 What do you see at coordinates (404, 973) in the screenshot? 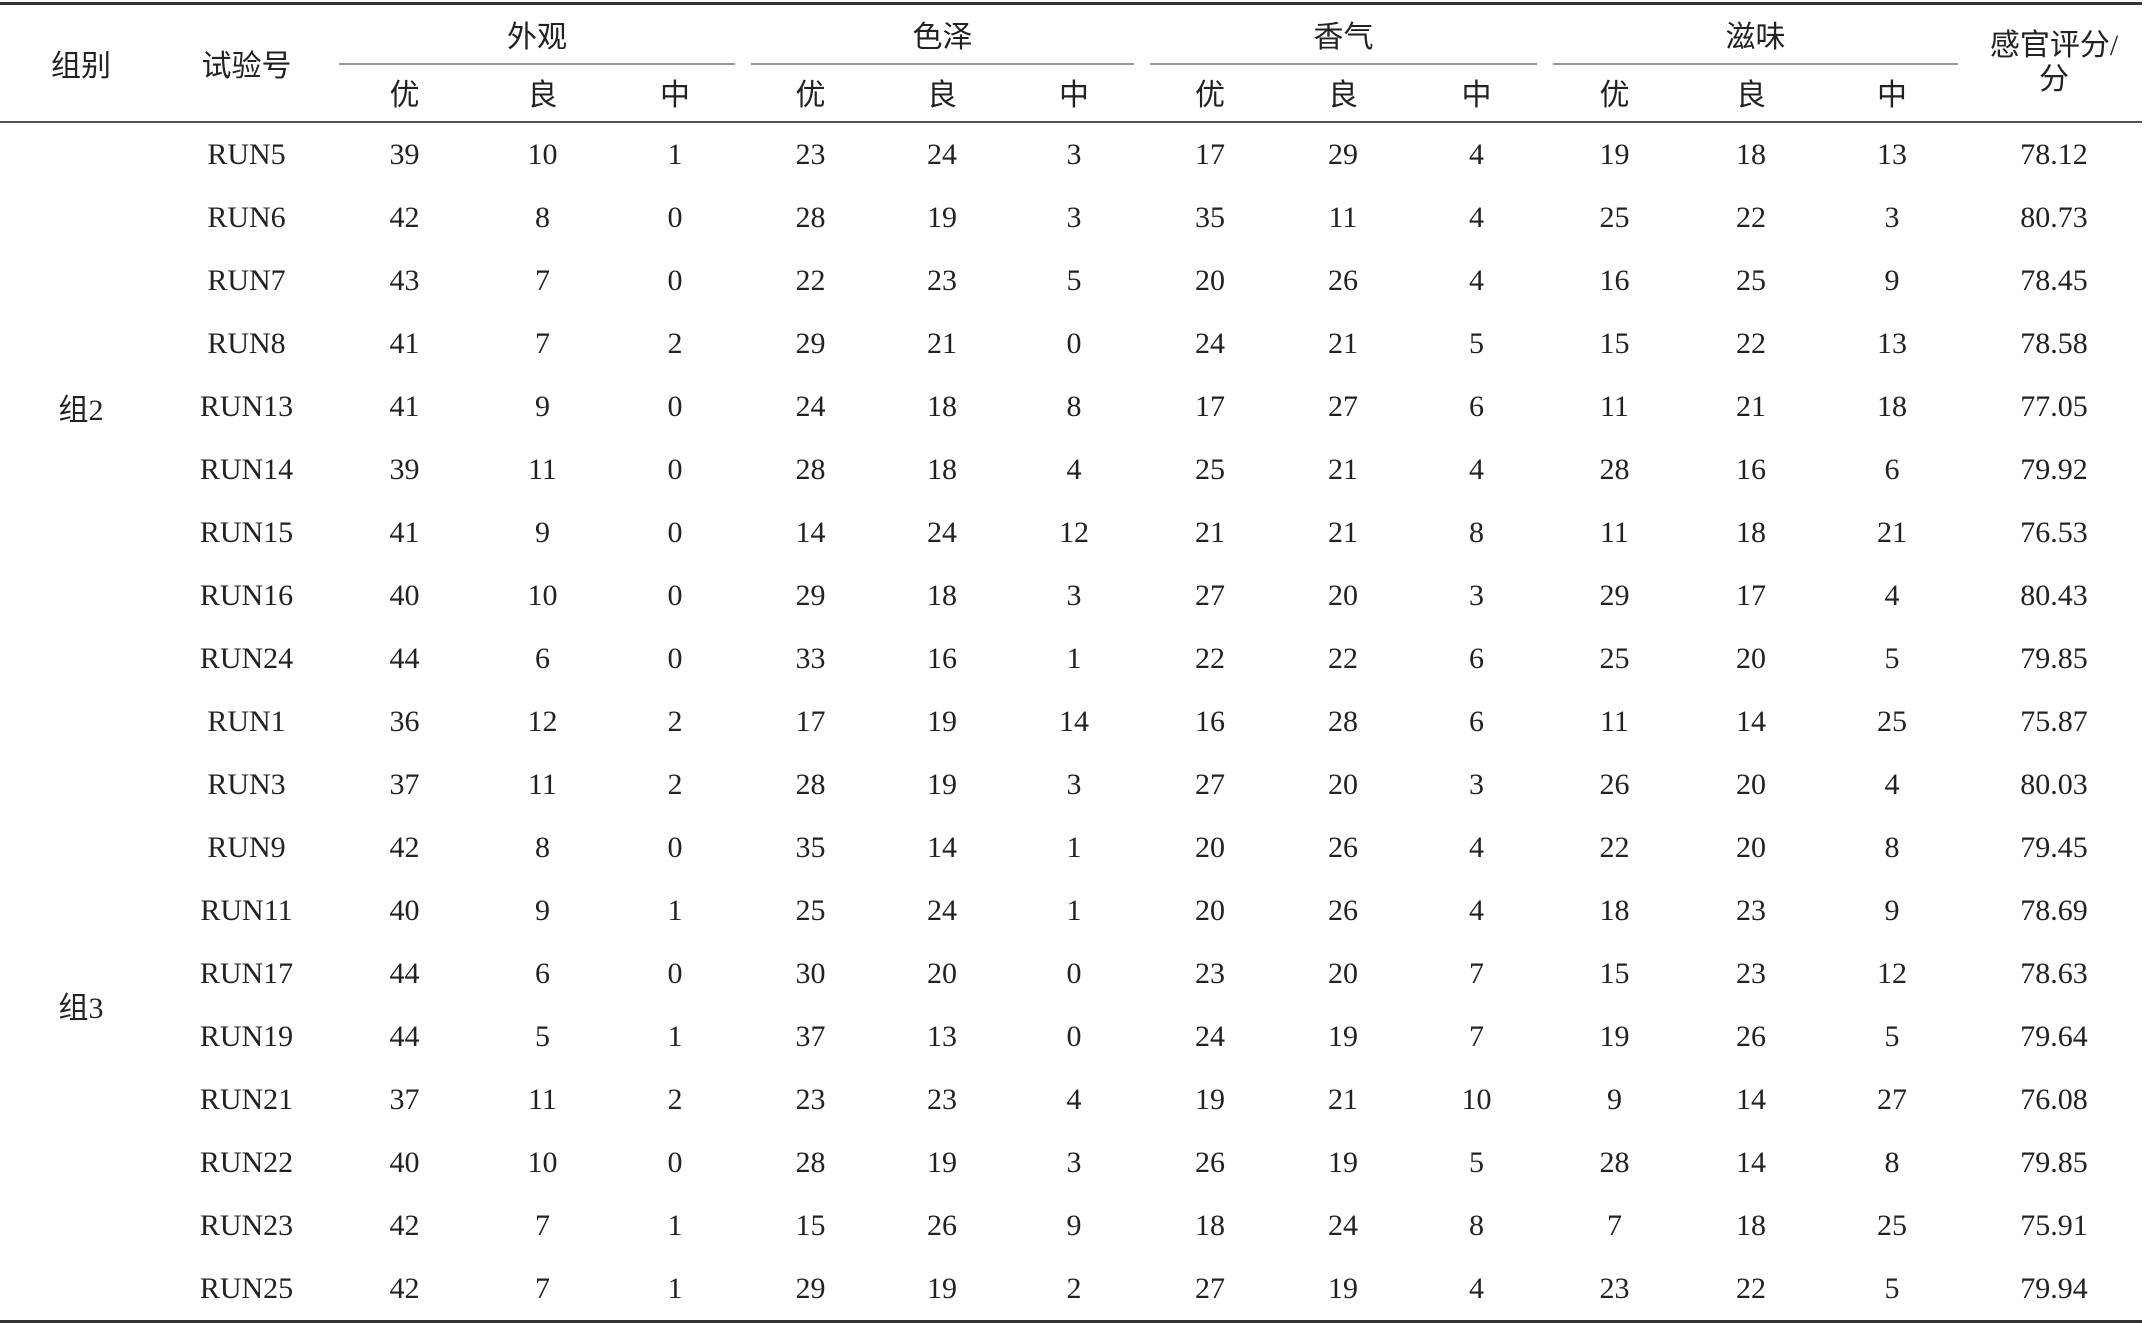
I see `grade-count-cell: 44` at bounding box center [404, 973].